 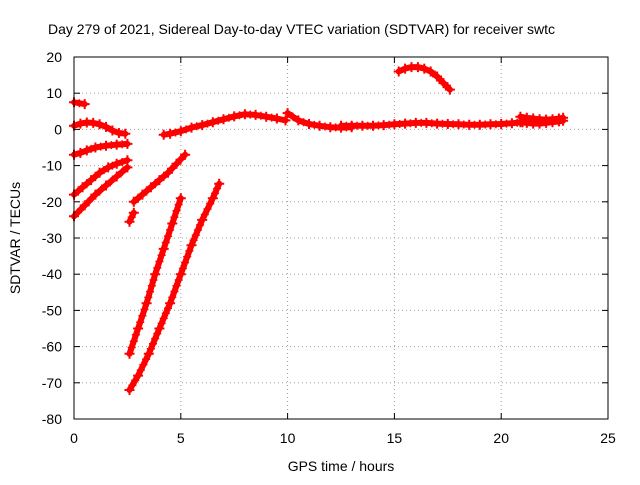 I want to click on y-tick-label: 0, so click(x=58, y=129).